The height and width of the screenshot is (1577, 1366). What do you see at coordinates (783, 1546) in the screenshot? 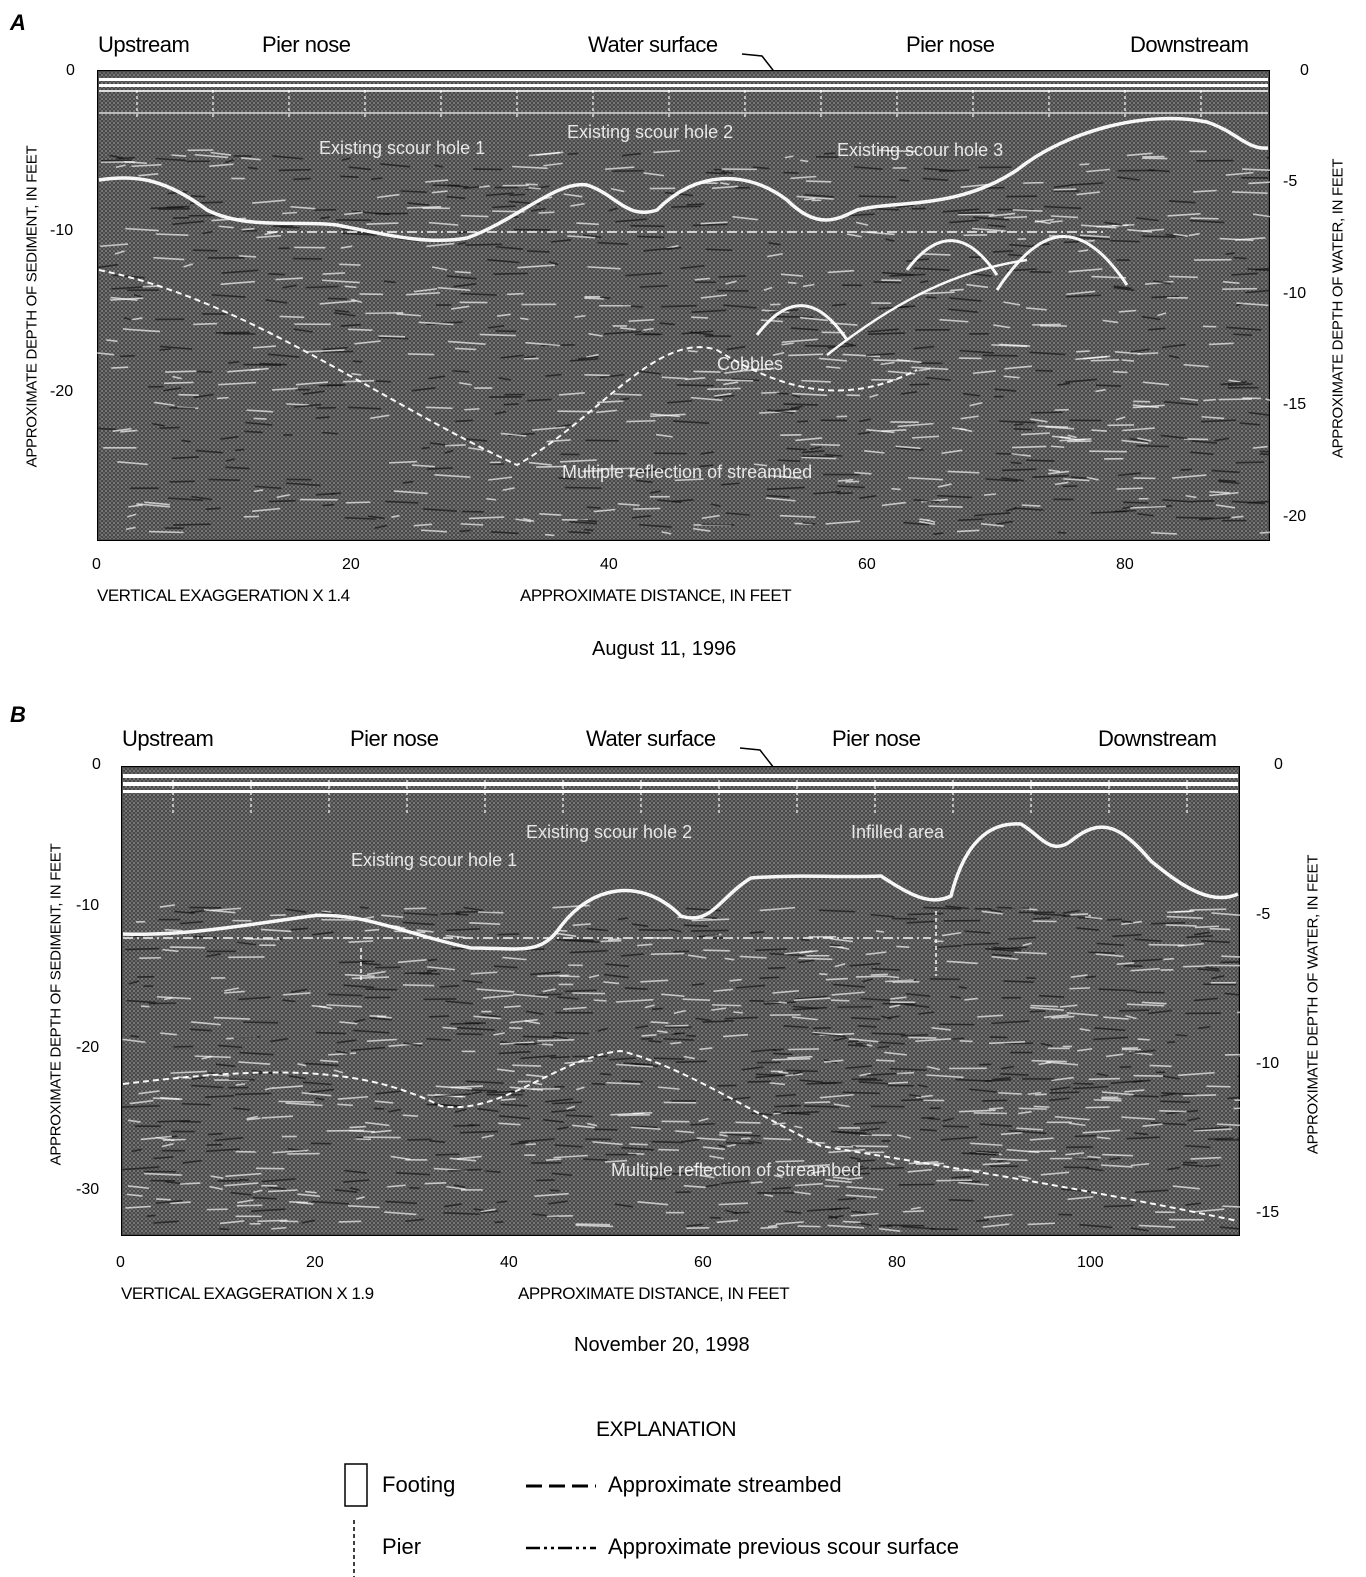
I see `previous-scour-label: Approximate previous scour surface` at bounding box center [783, 1546].